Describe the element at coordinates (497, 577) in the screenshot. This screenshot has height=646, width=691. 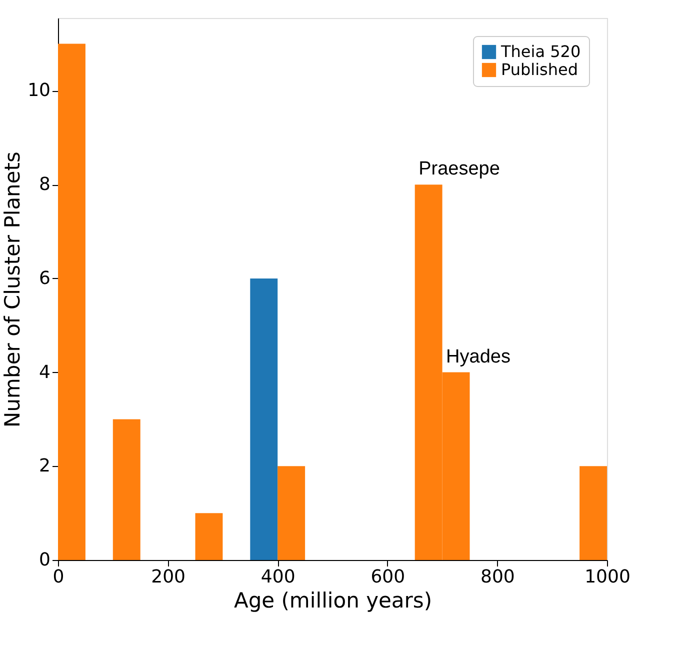
I see `x-tick-label: 800` at that location.